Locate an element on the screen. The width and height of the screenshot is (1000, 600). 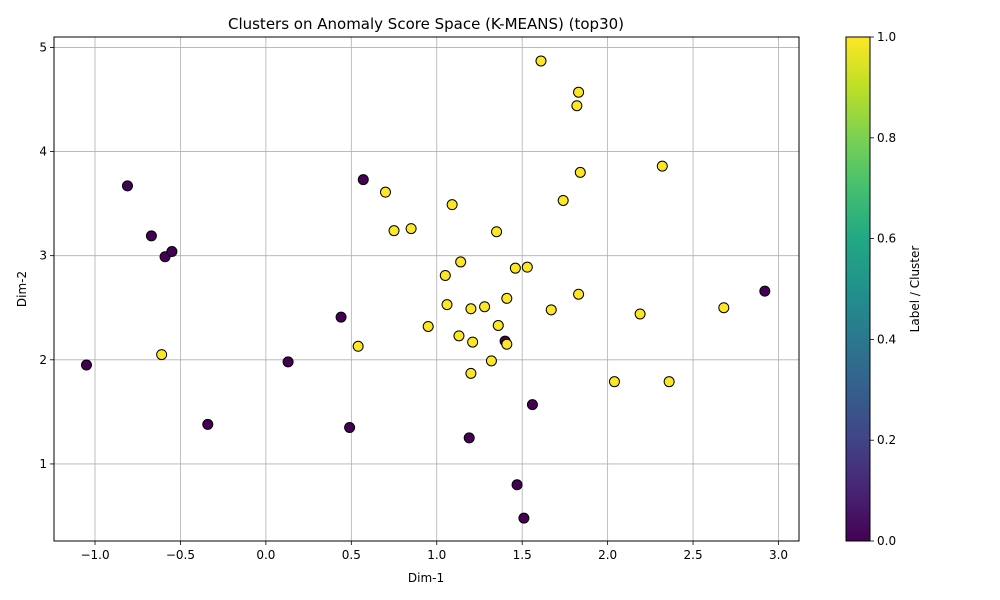
x-tick-label: 1.5 is located at coordinates (522, 555).